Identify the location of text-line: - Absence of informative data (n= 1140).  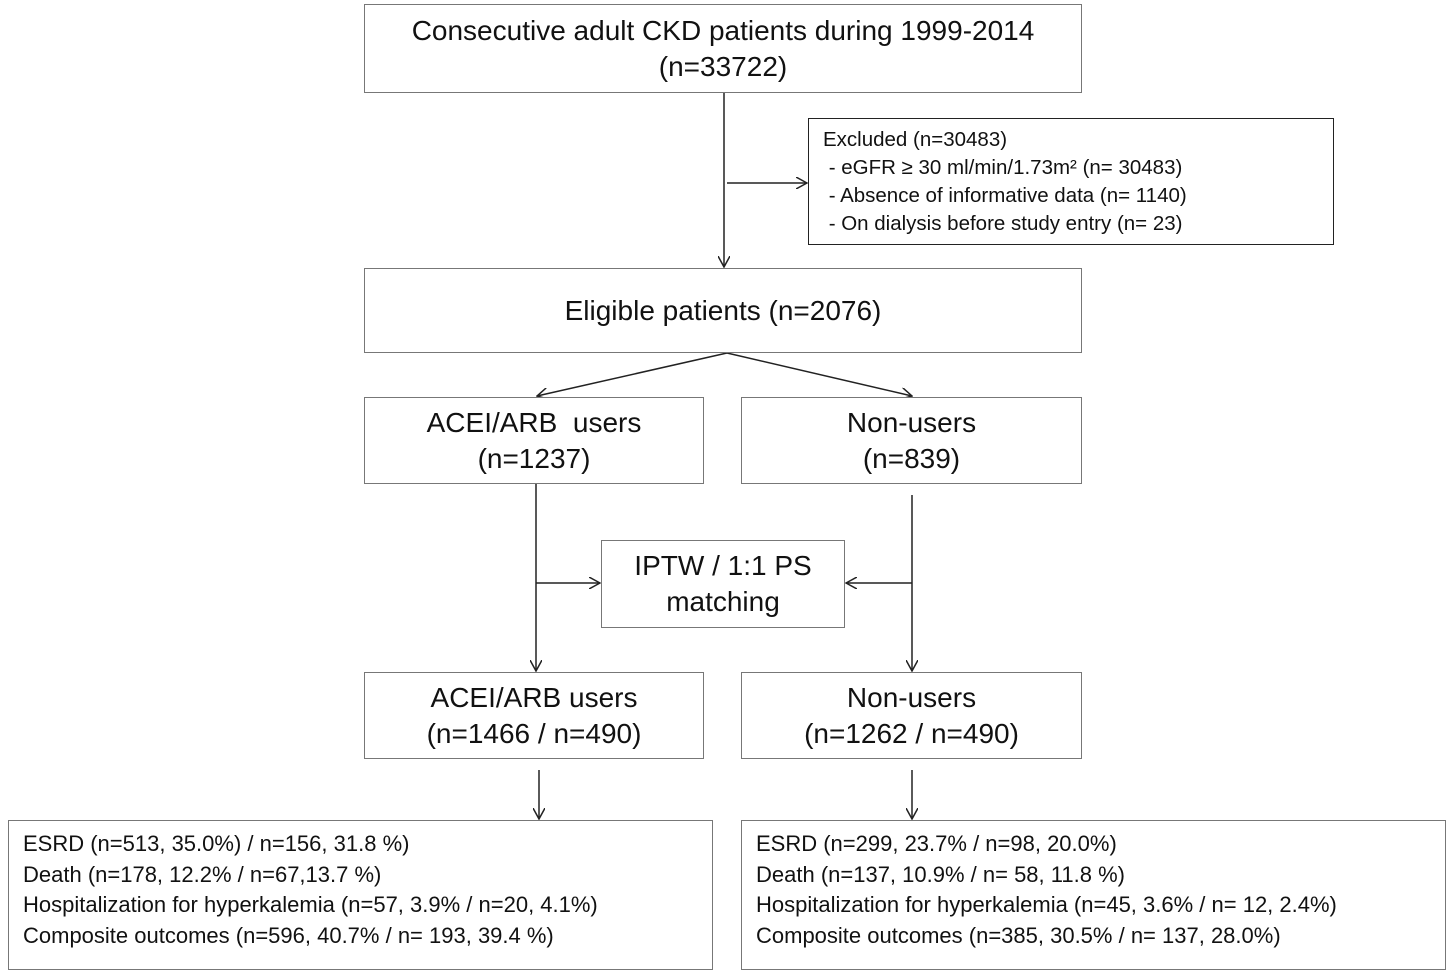
(1005, 195).